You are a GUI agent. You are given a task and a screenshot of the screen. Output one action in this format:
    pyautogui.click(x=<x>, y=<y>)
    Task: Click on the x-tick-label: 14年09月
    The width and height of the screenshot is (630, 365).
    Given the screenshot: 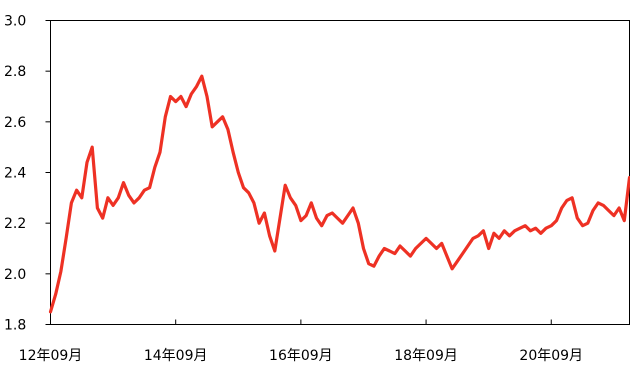 What is the action you would take?
    pyautogui.click(x=176, y=356)
    